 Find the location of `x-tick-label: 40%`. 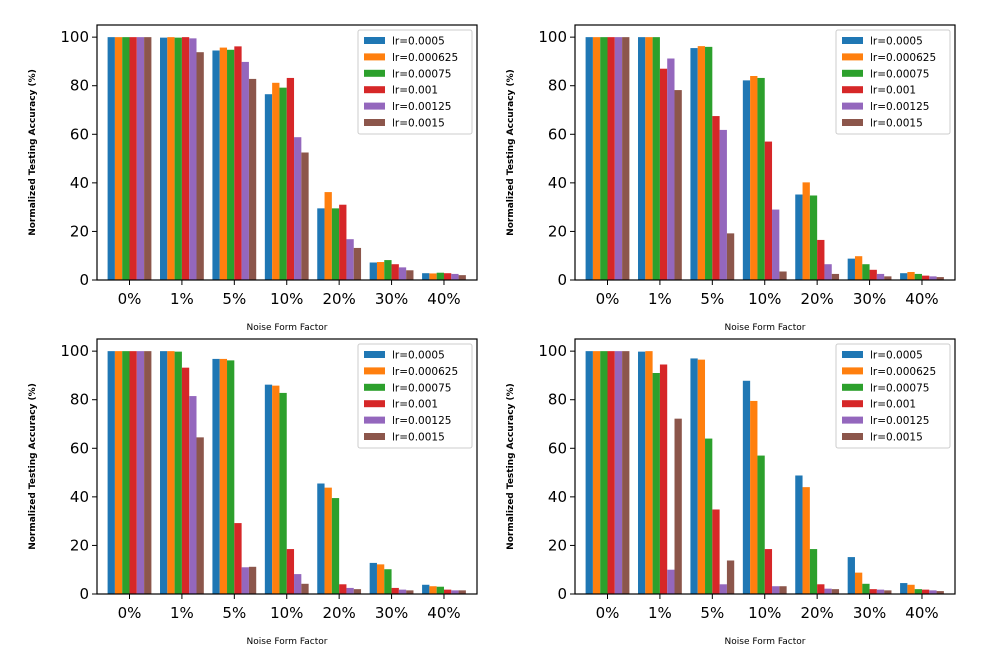

x-tick-label: 40% is located at coordinates (443, 299).